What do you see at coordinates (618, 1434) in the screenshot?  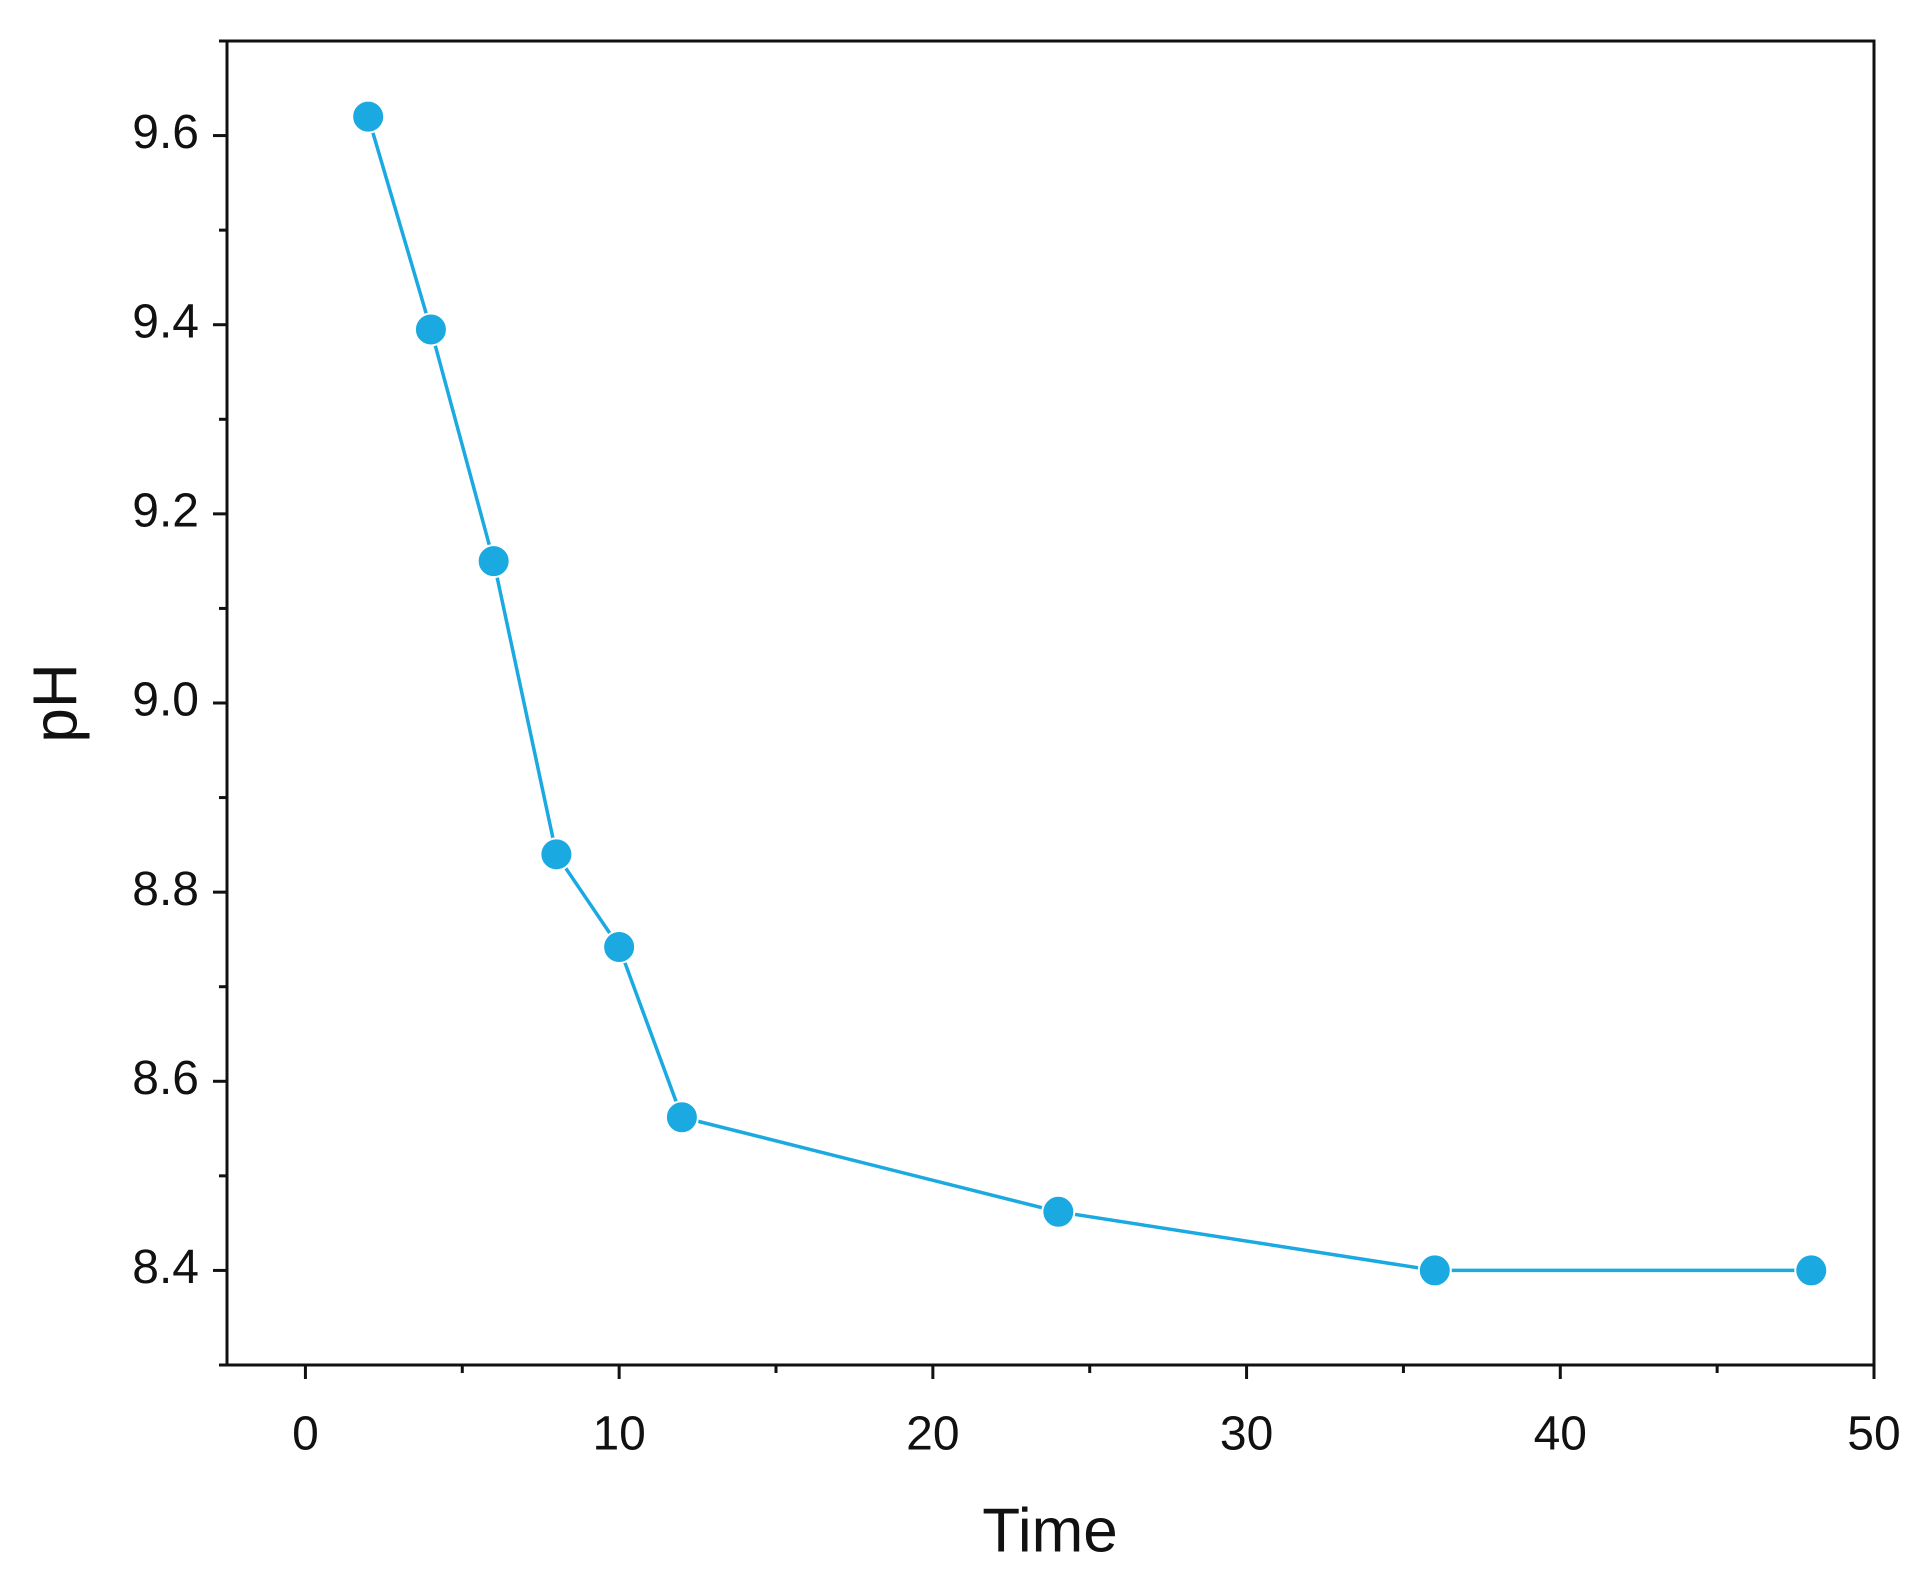 I see `x-tick-label: 10` at bounding box center [618, 1434].